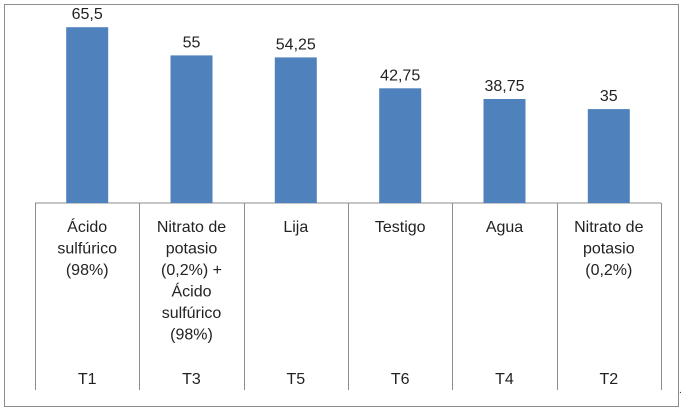 The height and width of the screenshot is (413, 685). I want to click on trailing-mark: ., so click(680, 390).